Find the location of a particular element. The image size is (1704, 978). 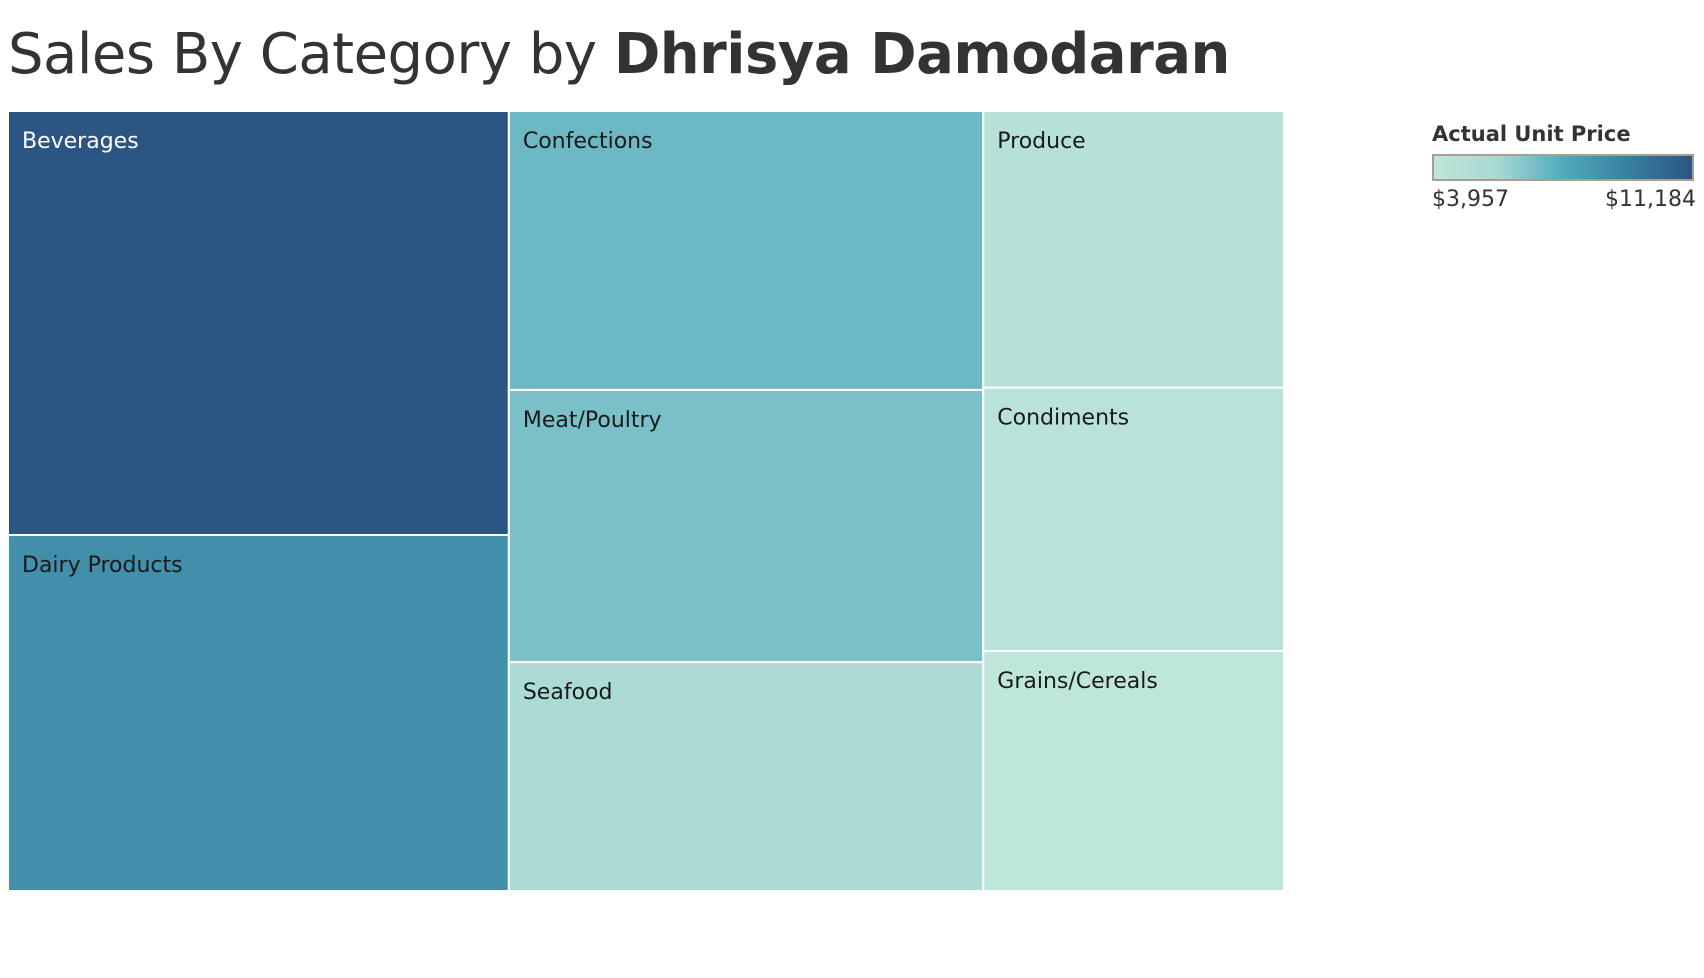

treemap-label-dairy-products: Dairy Products is located at coordinates (102, 565).